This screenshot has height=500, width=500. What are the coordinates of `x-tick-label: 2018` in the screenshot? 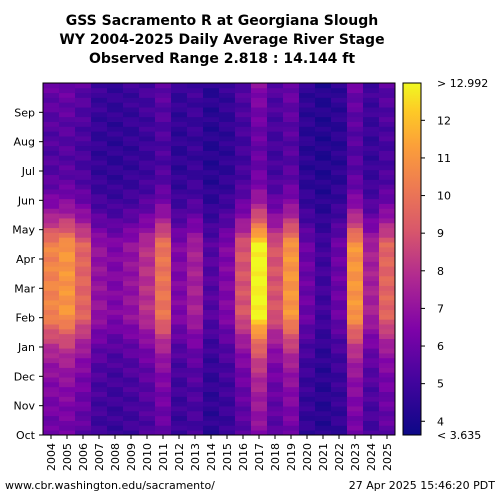 It's located at (275, 457).